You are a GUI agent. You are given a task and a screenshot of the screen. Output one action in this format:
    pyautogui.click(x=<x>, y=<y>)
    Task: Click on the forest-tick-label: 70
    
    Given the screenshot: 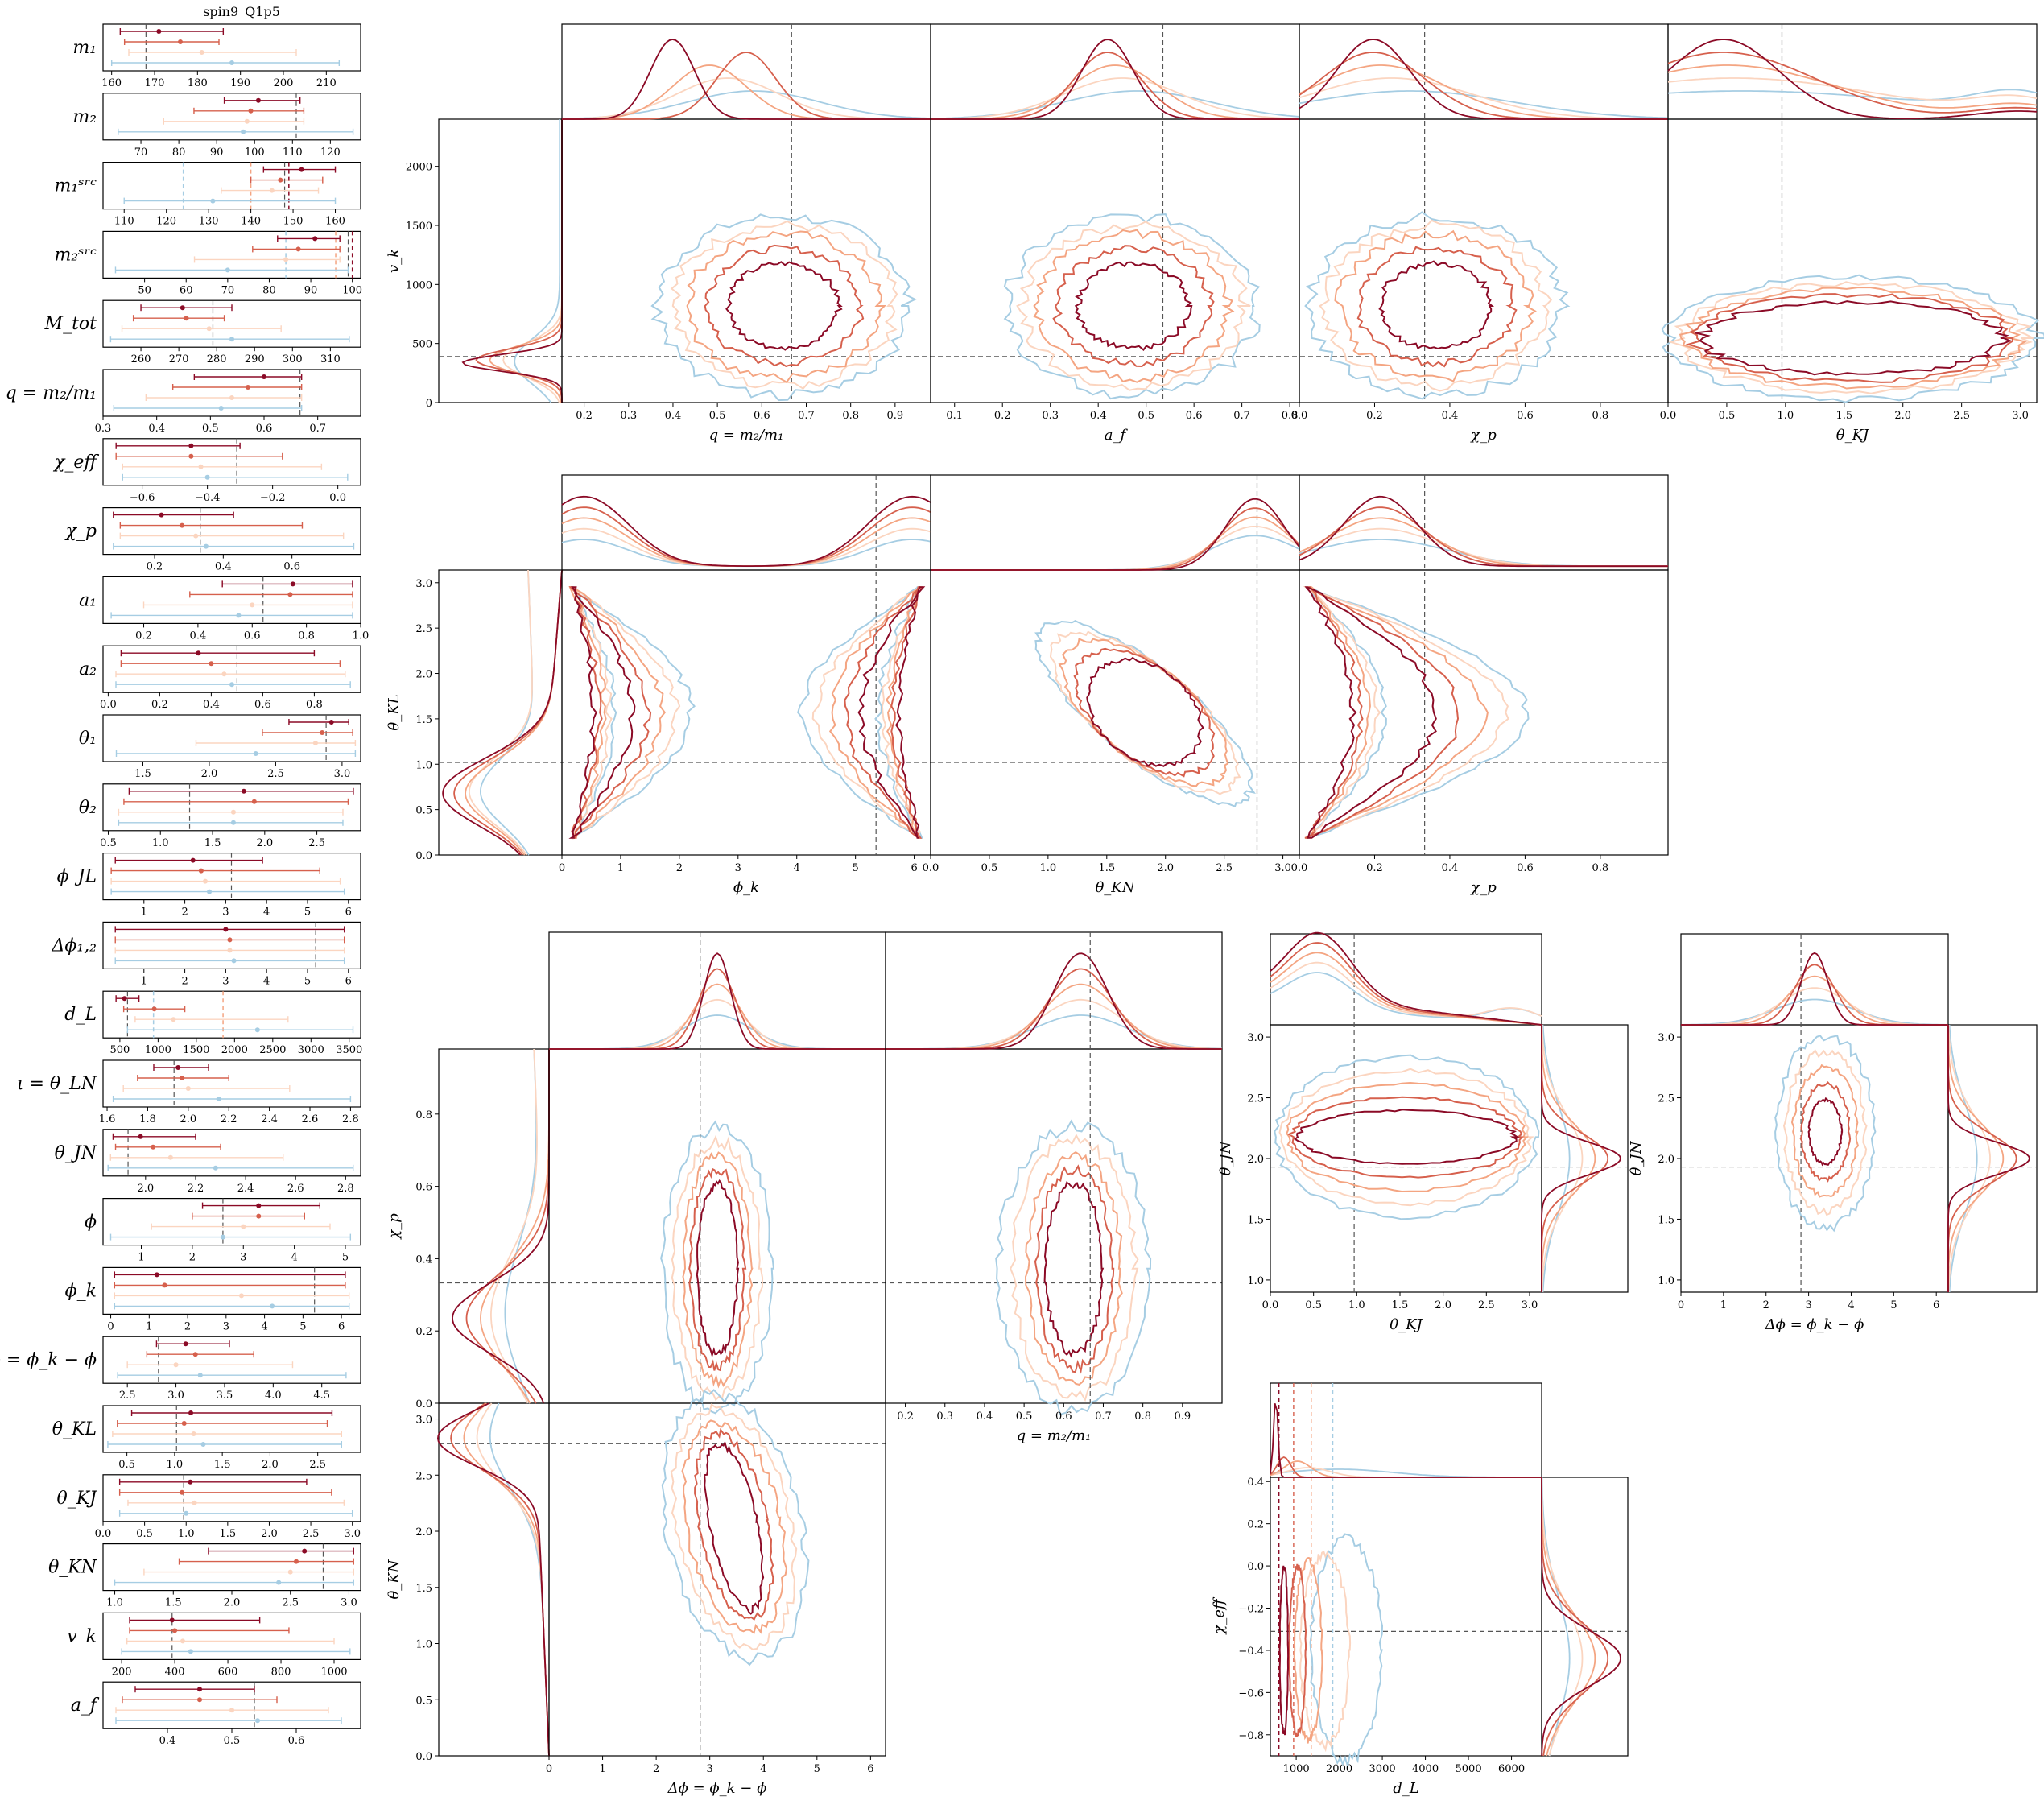 What is the action you would take?
    pyautogui.click(x=141, y=153)
    